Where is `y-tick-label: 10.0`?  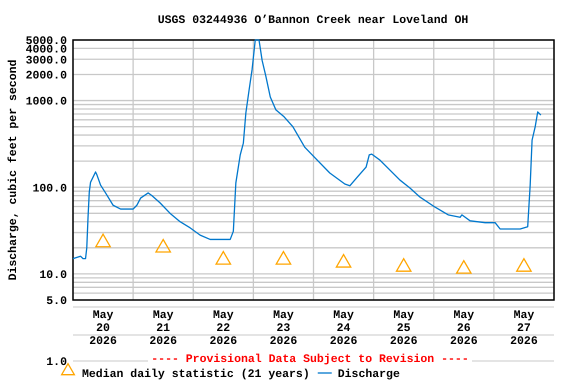 y-tick-label: 10.0 is located at coordinates (53, 275).